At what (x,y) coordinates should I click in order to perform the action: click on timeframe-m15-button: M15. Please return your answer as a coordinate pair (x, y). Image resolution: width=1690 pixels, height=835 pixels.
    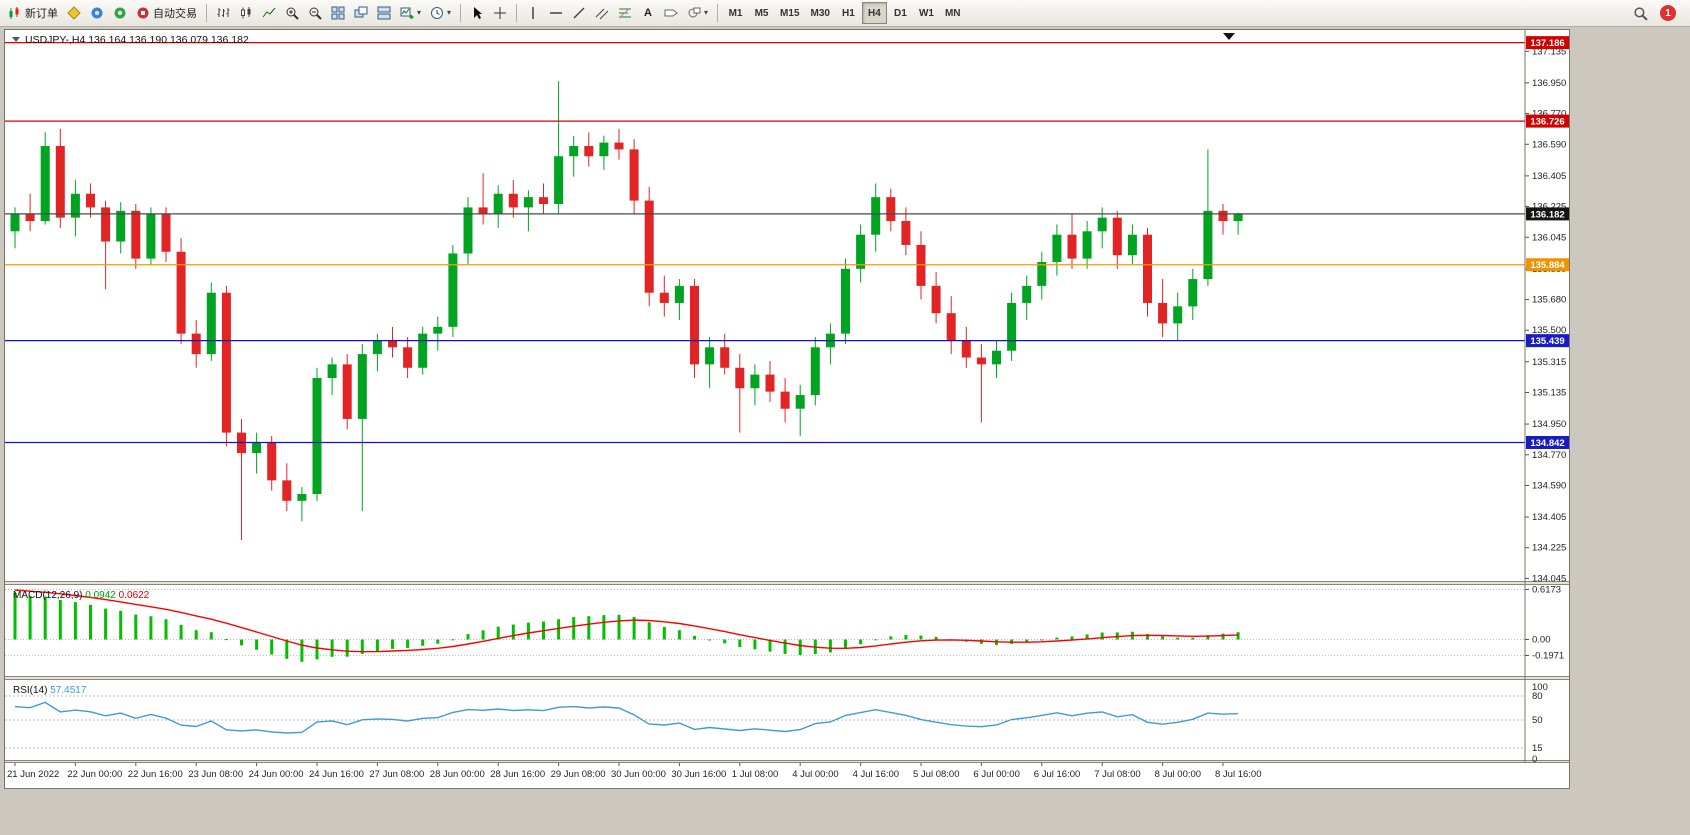
    Looking at the image, I should click on (789, 13).